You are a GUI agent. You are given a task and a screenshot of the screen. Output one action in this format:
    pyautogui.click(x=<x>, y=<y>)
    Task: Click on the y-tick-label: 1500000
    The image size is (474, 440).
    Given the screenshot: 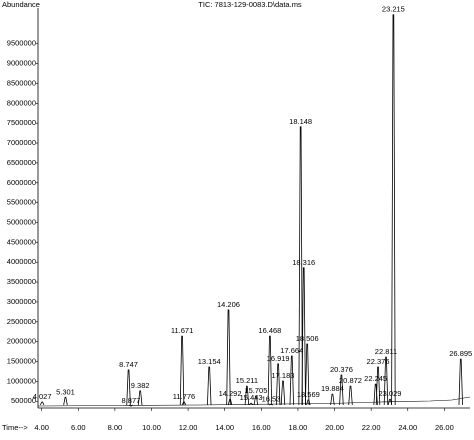 What is the action you would take?
    pyautogui.click(x=21, y=361)
    